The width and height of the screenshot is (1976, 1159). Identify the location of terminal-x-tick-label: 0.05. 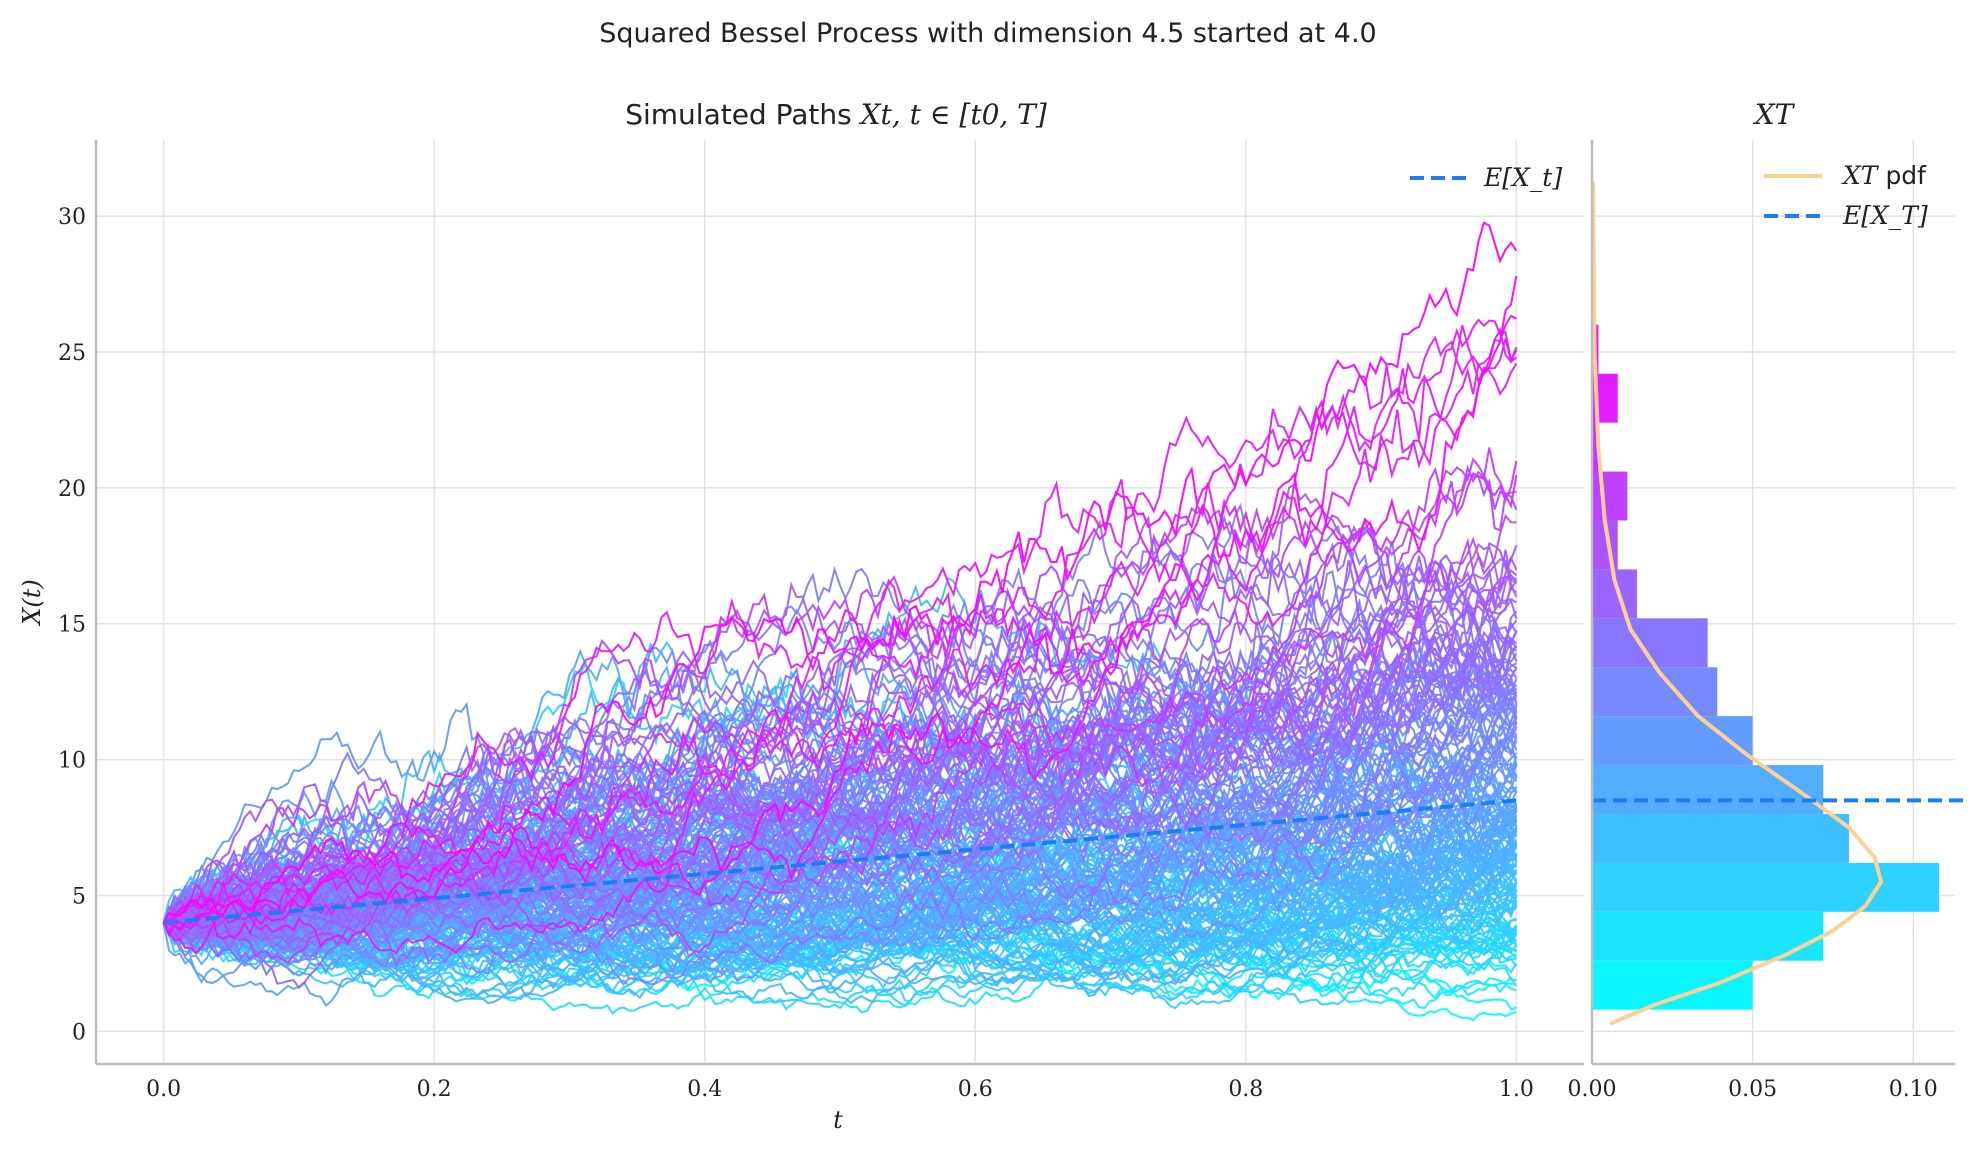
(1752, 1089).